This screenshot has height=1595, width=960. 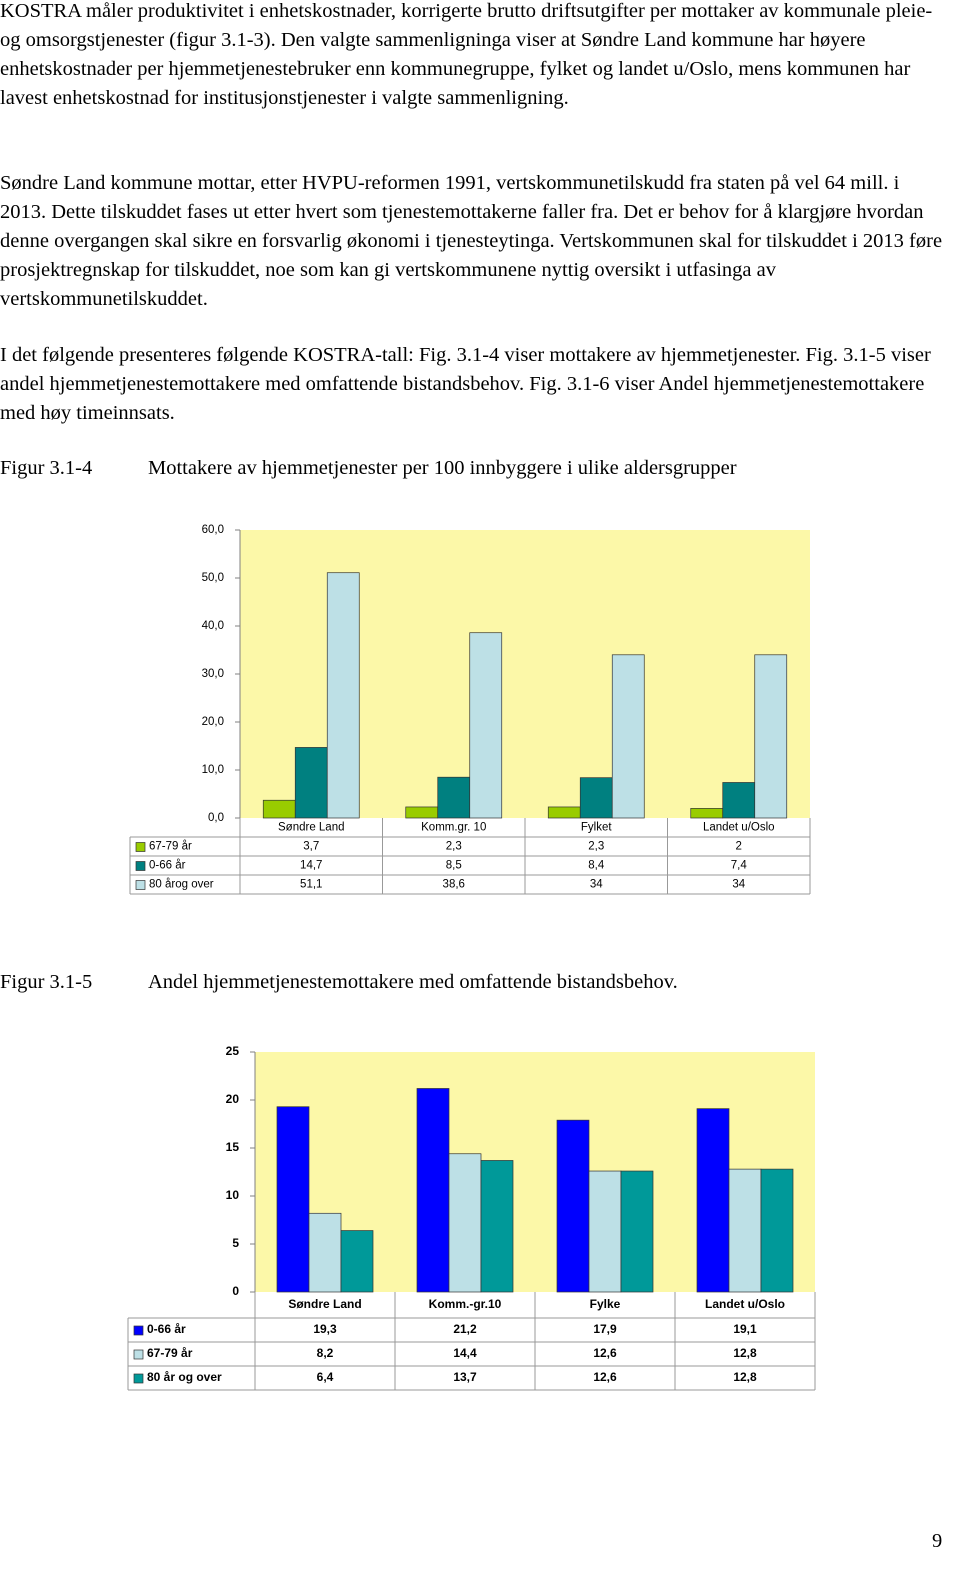 I want to click on y-tick-label: 20, so click(x=233, y=1099).